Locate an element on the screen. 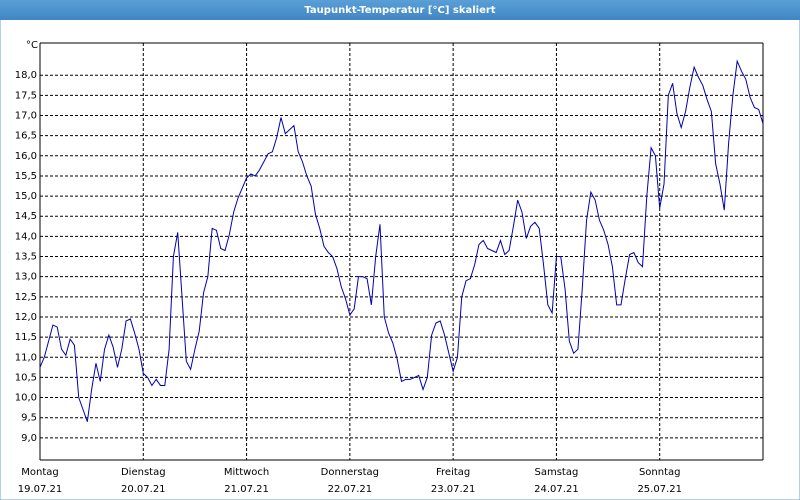 The height and width of the screenshot is (500, 800). y-tick-label: 13,5 is located at coordinates (26, 257).